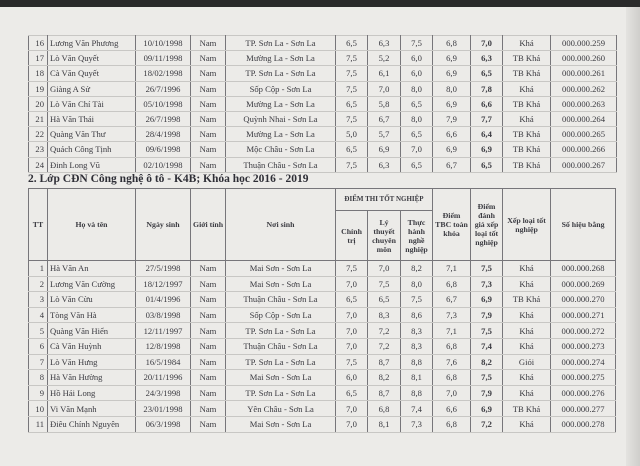  I want to click on cell-name: Lò Văn Chí Tài, so click(91, 103).